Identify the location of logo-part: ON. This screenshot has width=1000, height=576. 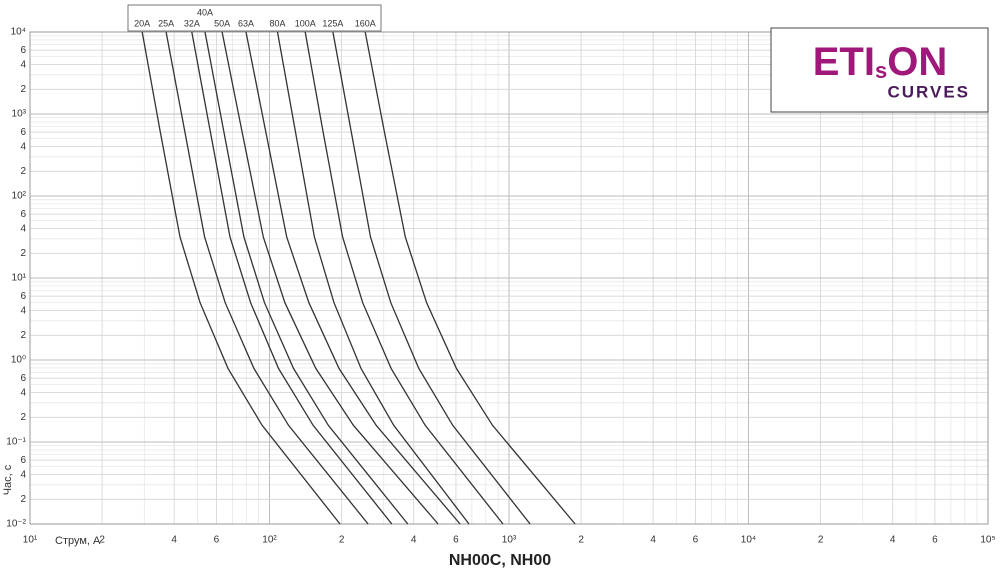
(917, 62).